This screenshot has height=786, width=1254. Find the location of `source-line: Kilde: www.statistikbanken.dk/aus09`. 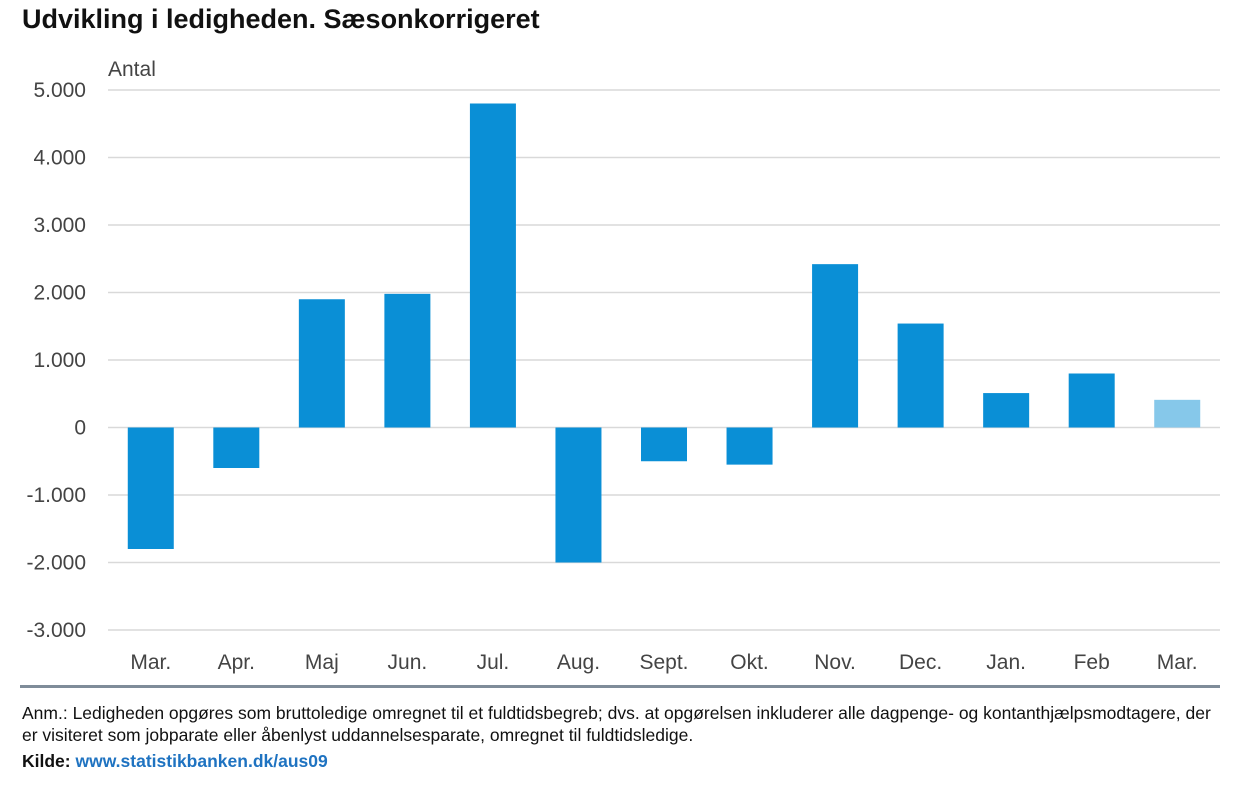

source-line: Kilde: www.statistikbanken.dk/aus09 is located at coordinates (175, 761).